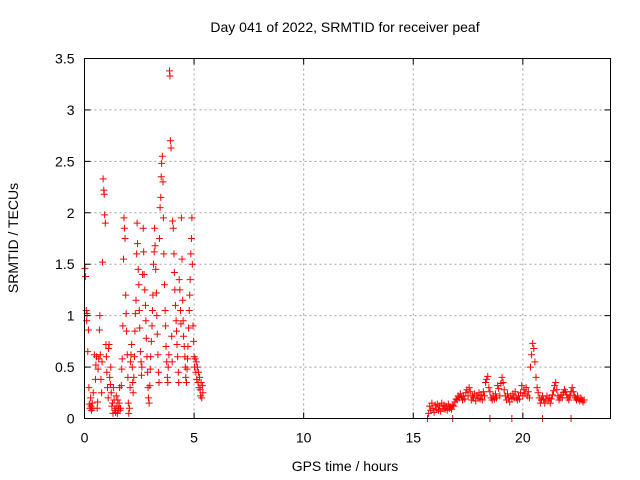 The width and height of the screenshot is (640, 480). Describe the element at coordinates (65, 264) in the screenshot. I see `y-tick-label: 1.5` at that location.